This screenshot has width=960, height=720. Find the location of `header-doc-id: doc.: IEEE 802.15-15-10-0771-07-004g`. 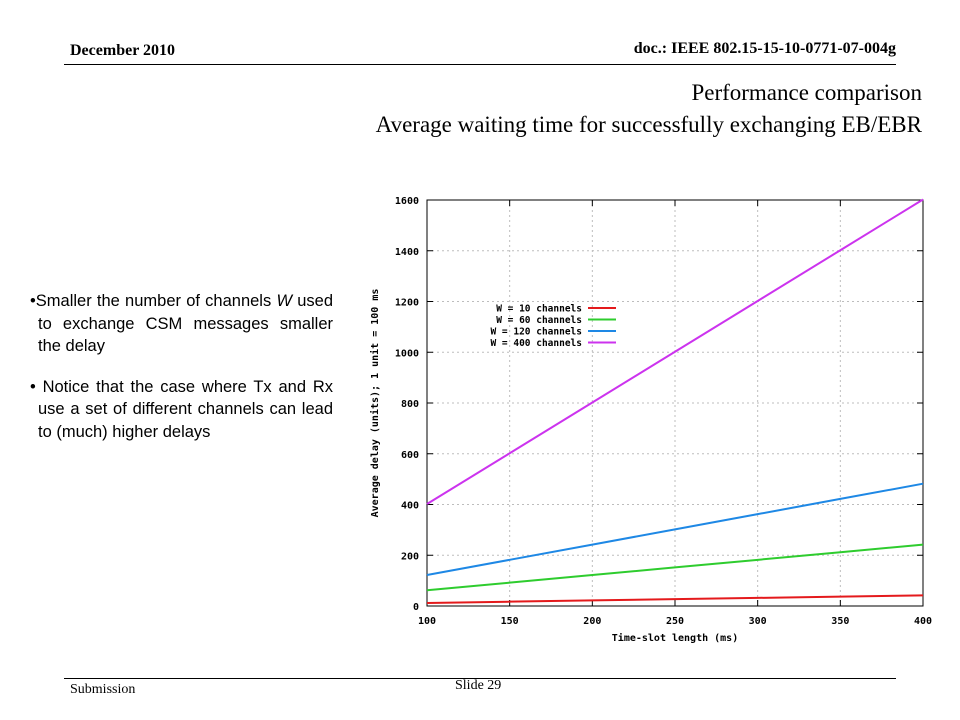

header-doc-id: doc.: IEEE 802.15-15-10-0771-07-004g is located at coordinates (764, 48).